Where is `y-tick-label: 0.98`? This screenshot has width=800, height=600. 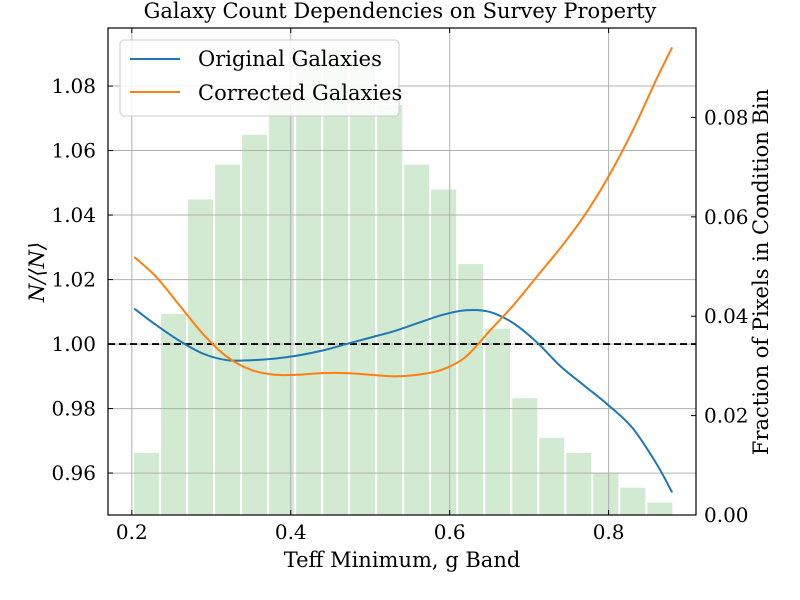
y-tick-label: 0.98 is located at coordinates (73, 409).